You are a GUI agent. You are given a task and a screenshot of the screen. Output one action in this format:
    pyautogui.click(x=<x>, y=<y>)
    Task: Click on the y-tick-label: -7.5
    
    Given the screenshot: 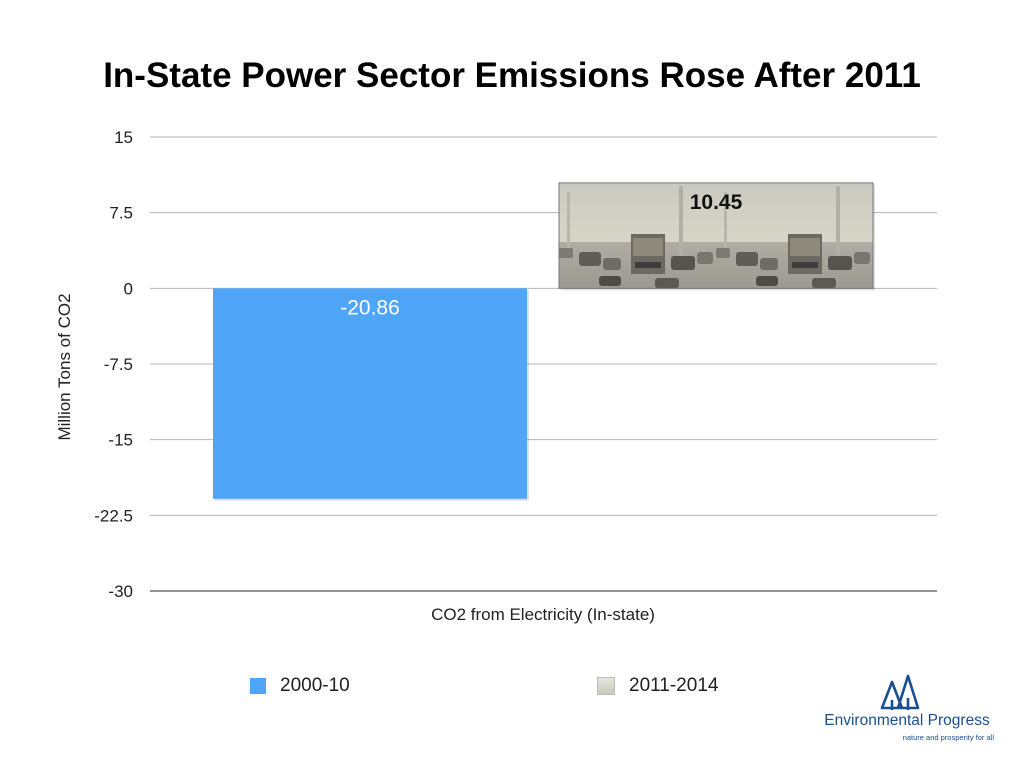 What is the action you would take?
    pyautogui.click(x=118, y=364)
    